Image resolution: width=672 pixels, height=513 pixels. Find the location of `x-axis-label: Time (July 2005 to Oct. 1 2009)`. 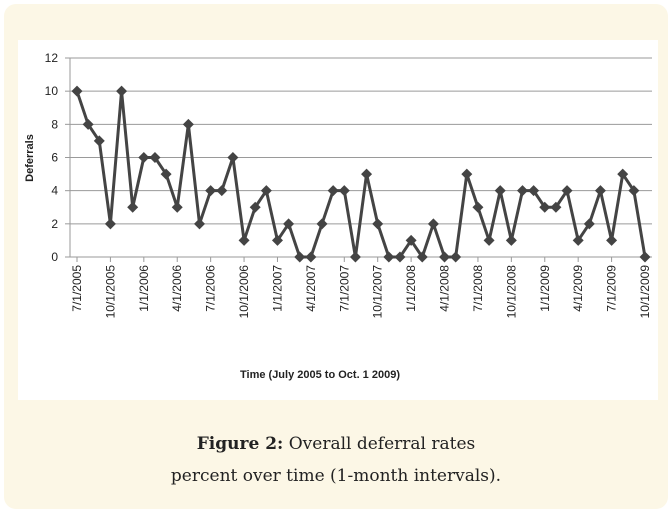

x-axis-label: Time (July 2005 to Oct. 1 2009) is located at coordinates (320, 375).